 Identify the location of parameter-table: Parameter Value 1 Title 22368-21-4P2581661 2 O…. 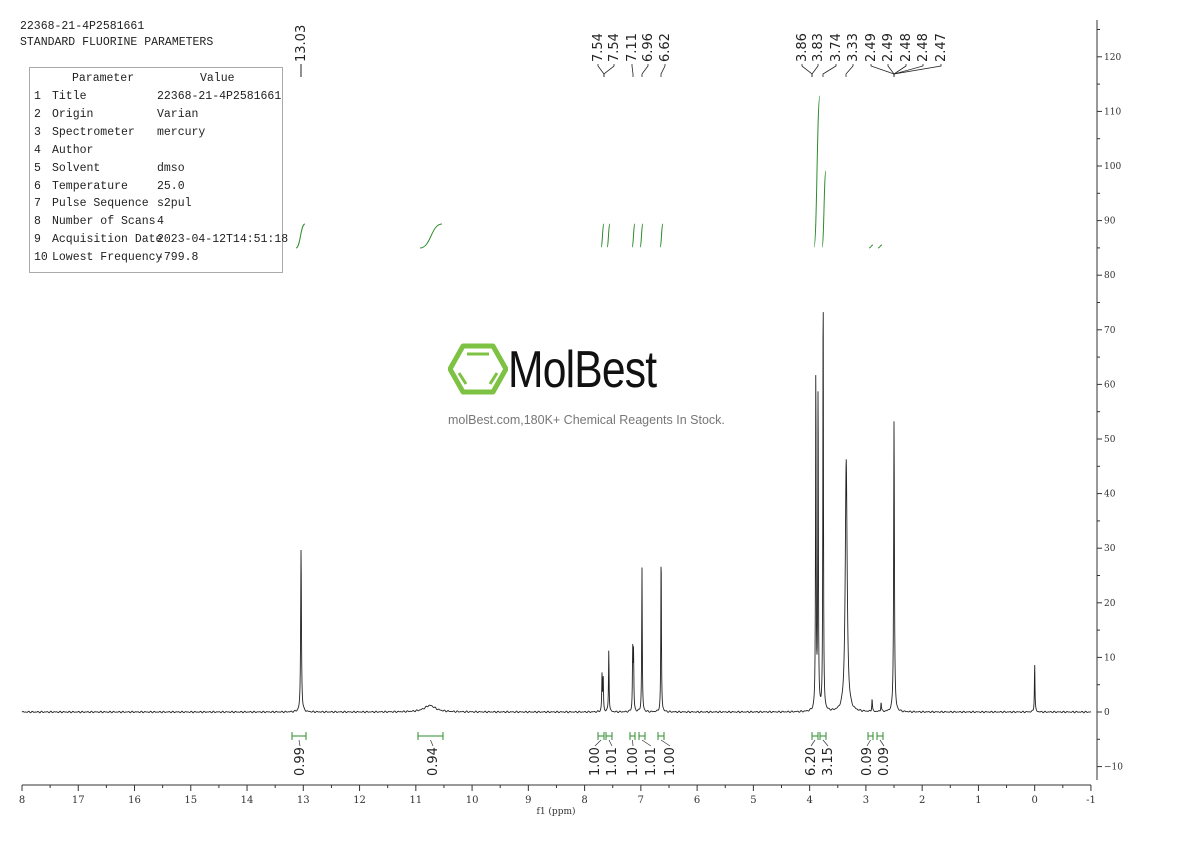
(158, 170).